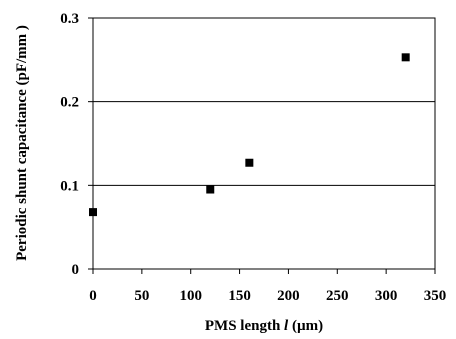 The width and height of the screenshot is (456, 339). I want to click on x-tick-label: 250, so click(337, 296).